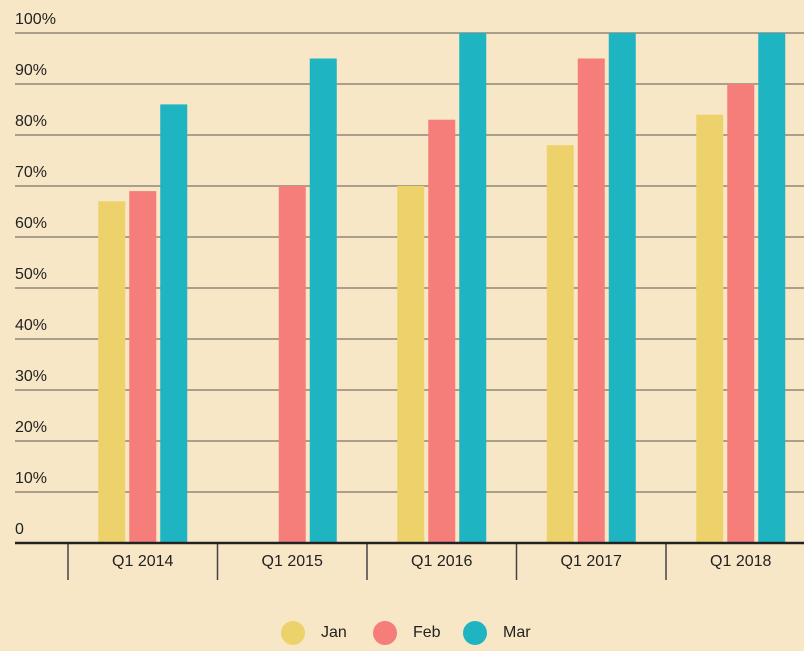  What do you see at coordinates (441, 561) in the screenshot?
I see `x-tick-label: Q1 2016` at bounding box center [441, 561].